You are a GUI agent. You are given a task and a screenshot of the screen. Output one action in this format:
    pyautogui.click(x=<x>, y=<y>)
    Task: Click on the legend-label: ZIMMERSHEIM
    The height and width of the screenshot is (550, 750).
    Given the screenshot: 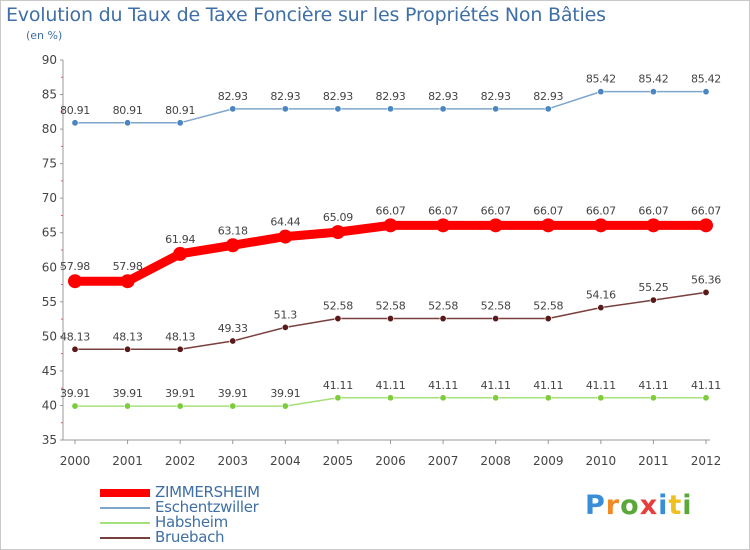 What is the action you would take?
    pyautogui.click(x=207, y=492)
    